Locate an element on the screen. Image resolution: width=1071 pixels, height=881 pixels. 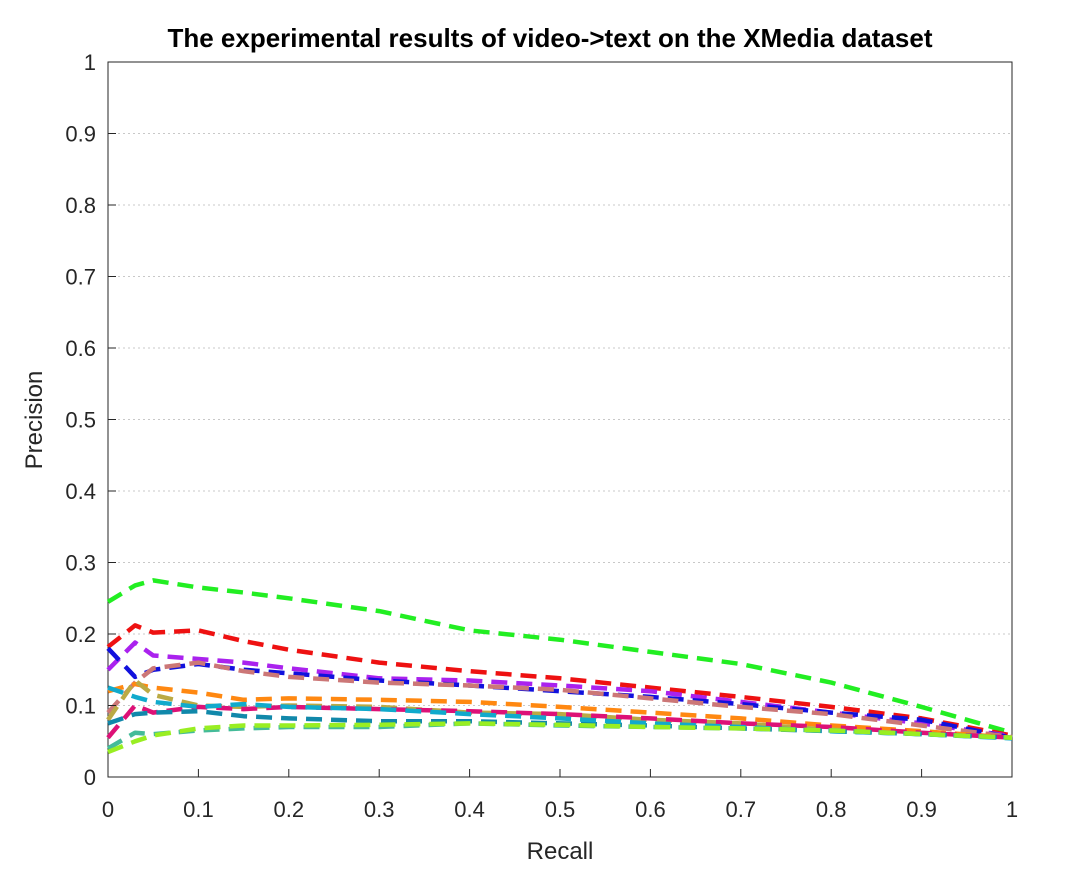
y-tick-label: 0.5 is located at coordinates (80, 420).